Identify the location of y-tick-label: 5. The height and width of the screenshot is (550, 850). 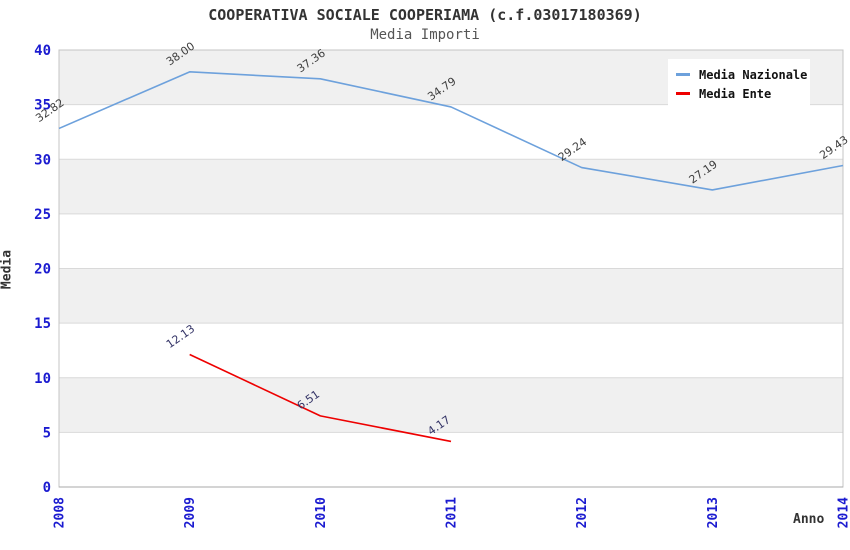
(47, 433).